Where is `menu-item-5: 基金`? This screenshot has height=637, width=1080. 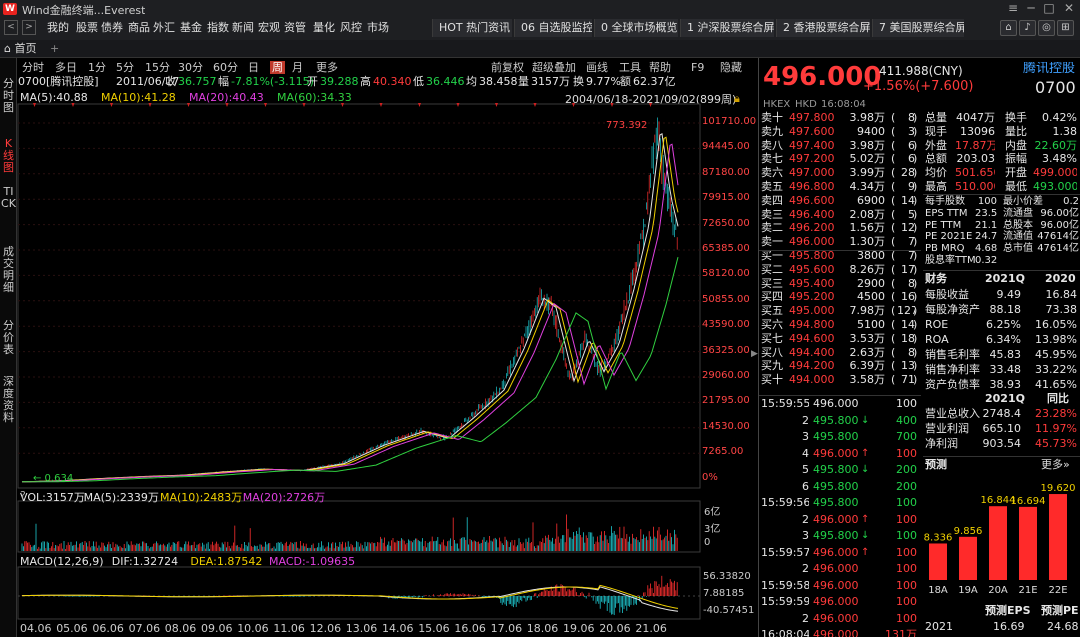 menu-item-5: 基金 is located at coordinates (191, 27).